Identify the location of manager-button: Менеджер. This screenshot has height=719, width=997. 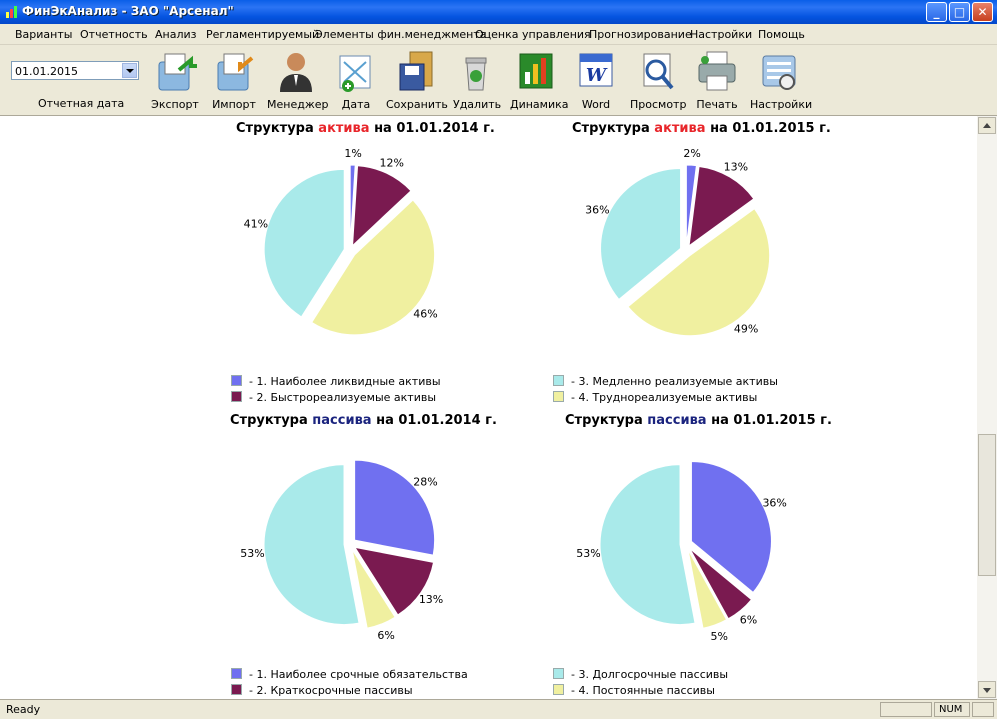
(297, 81).